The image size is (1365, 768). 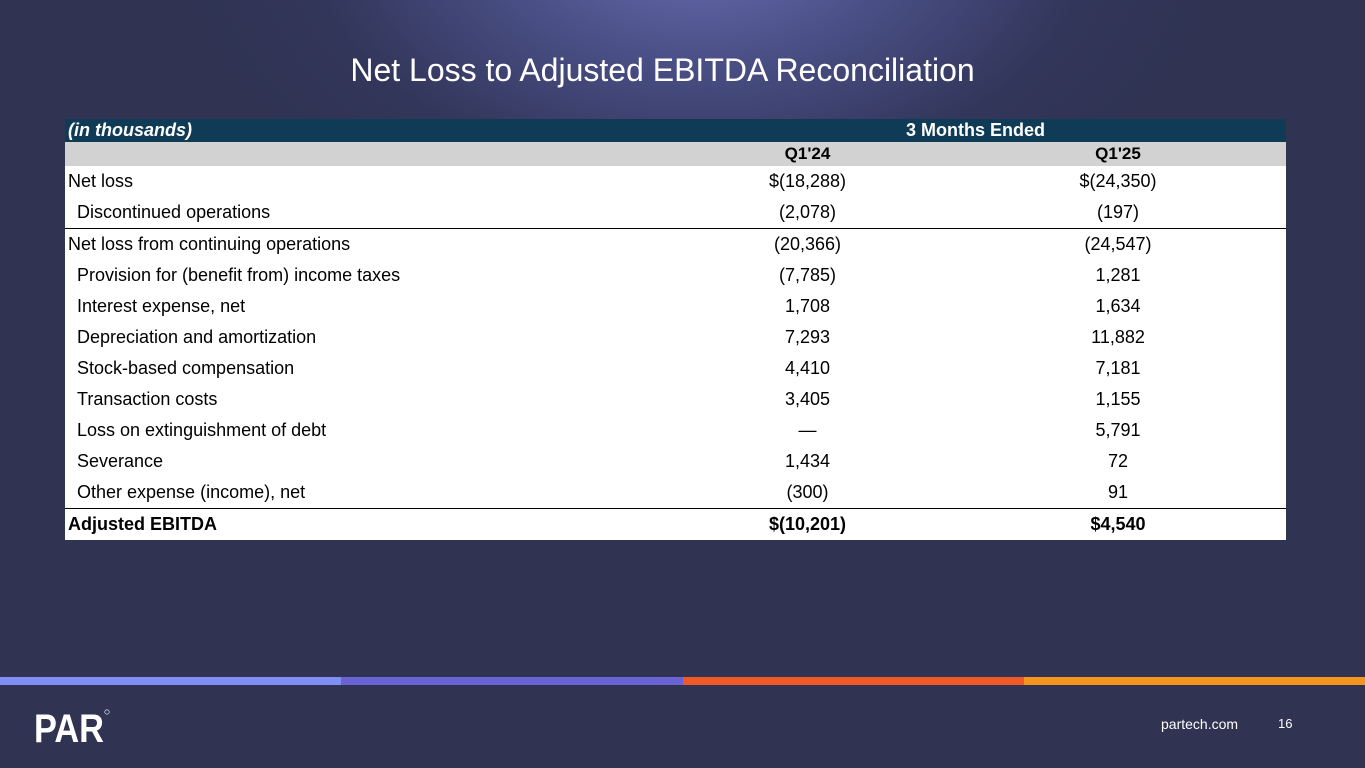 I want to click on table-row: Discontinued operations (2,078) (197), so click(x=675, y=213).